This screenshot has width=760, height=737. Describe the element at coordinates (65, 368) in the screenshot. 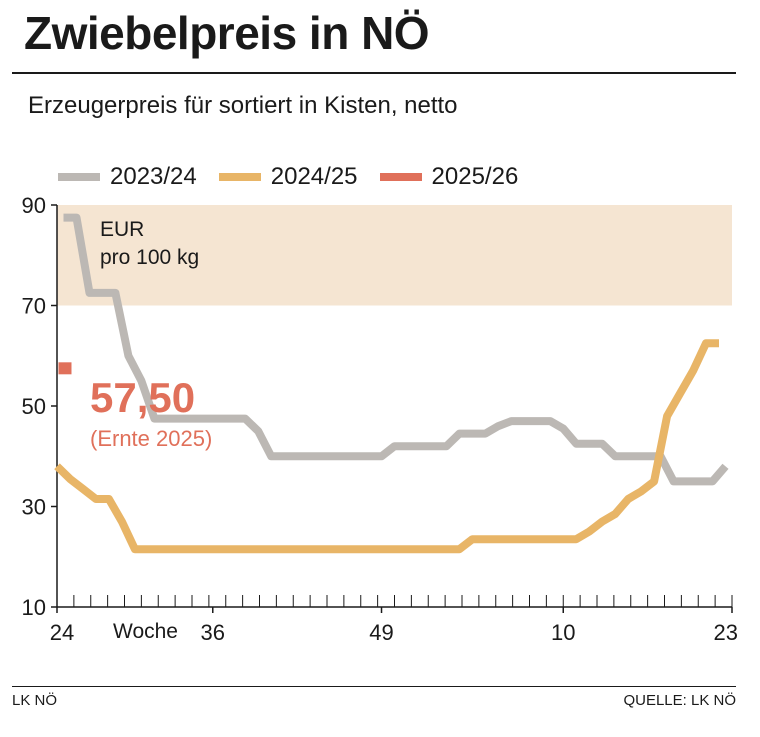

I see `series-2025-26-mark` at that location.